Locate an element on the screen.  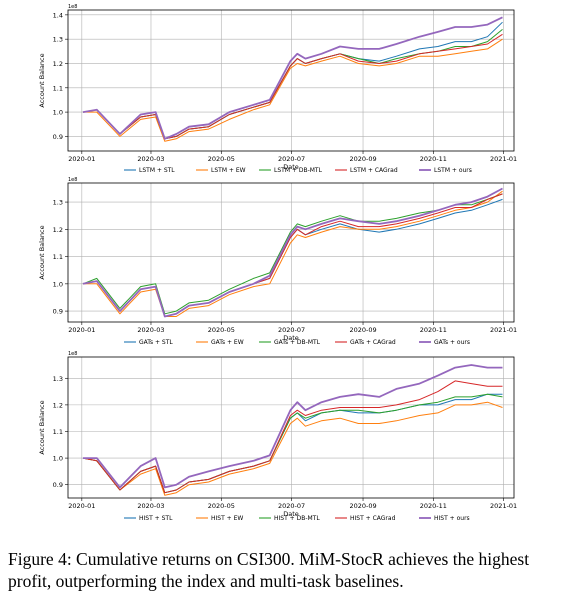
legend-entry: GATs + EW is located at coordinates (227, 342).